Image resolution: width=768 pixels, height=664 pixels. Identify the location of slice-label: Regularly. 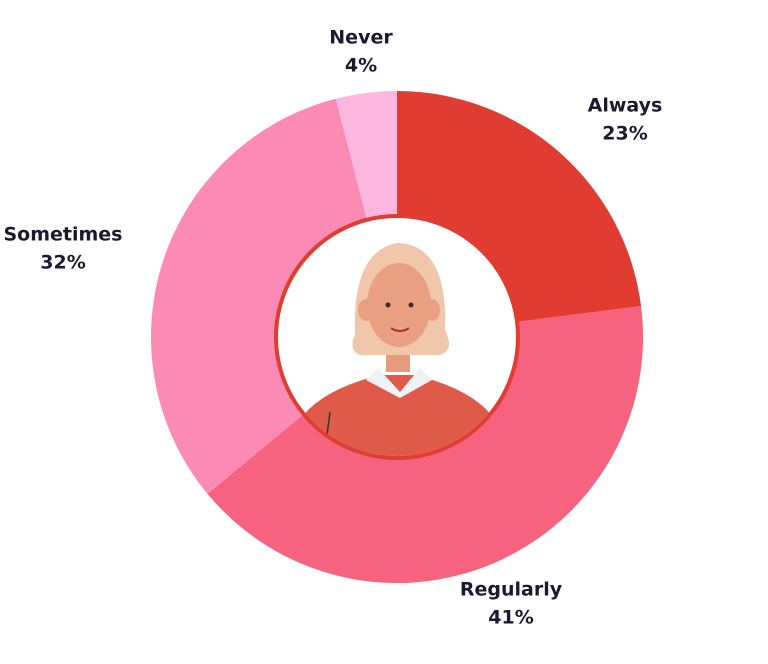
(511, 590).